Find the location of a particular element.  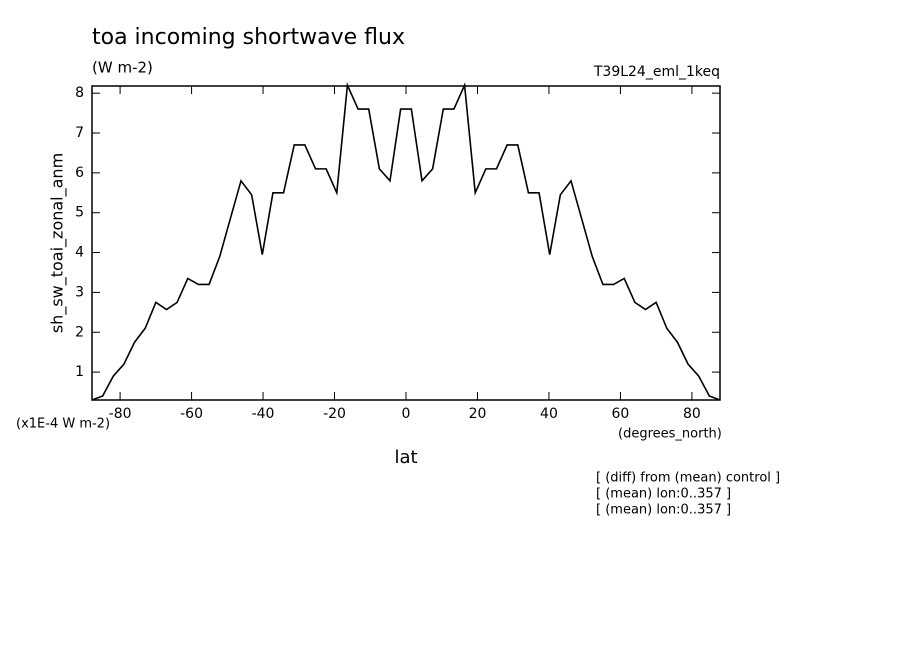

chart-title: toa incoming shortwave flux is located at coordinates (248, 37).